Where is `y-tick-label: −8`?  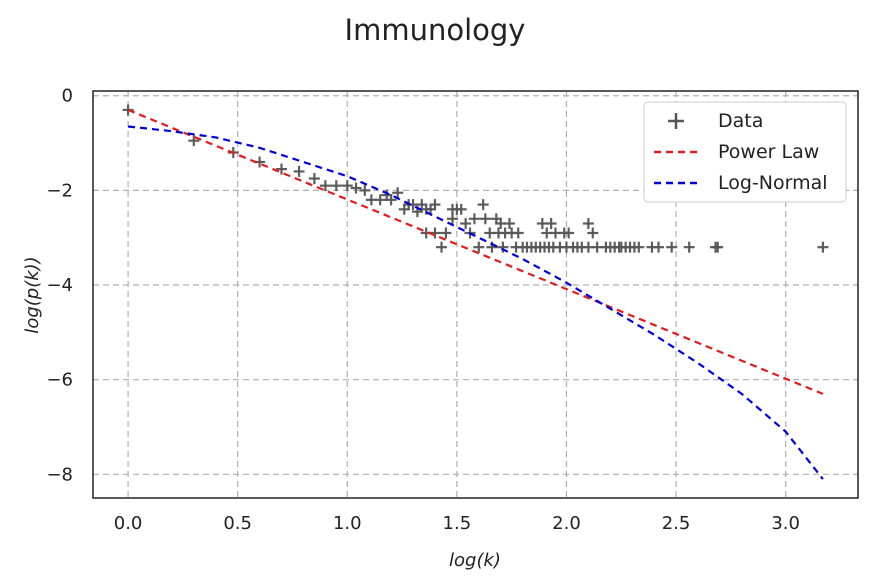
y-tick-label: −8 is located at coordinates (59, 474).